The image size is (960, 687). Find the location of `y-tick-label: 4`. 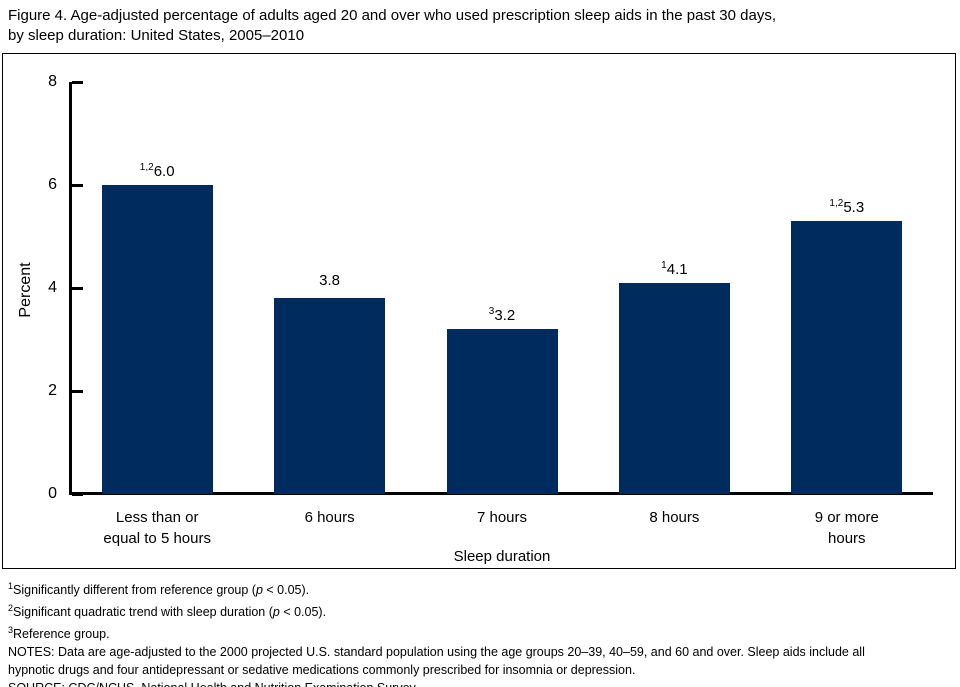

y-tick-label: 4 is located at coordinates (52, 287).